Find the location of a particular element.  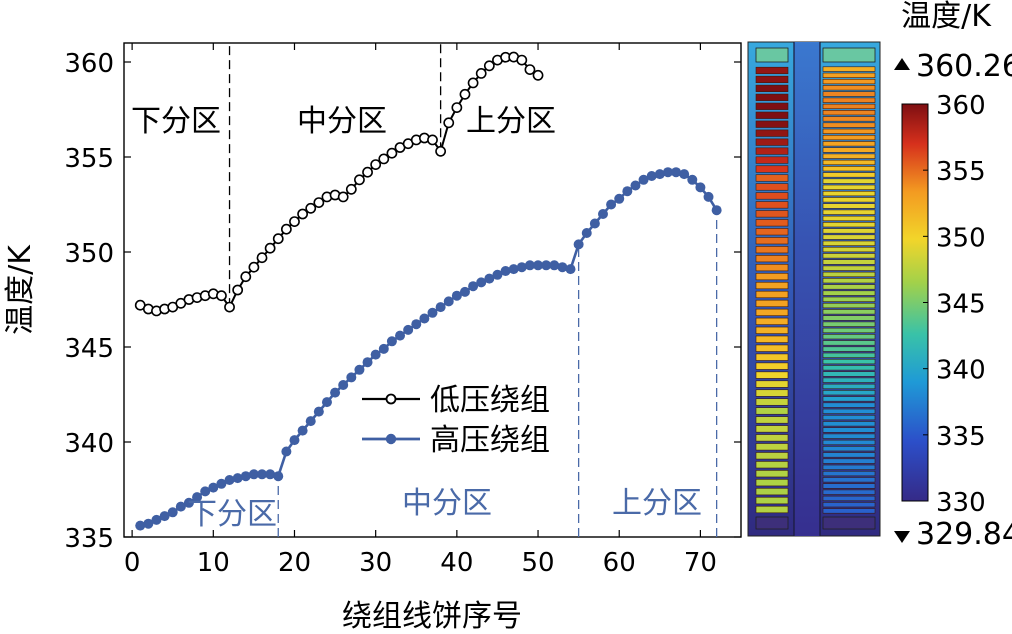

colorbar-tick-label: 345 is located at coordinates (961, 305).